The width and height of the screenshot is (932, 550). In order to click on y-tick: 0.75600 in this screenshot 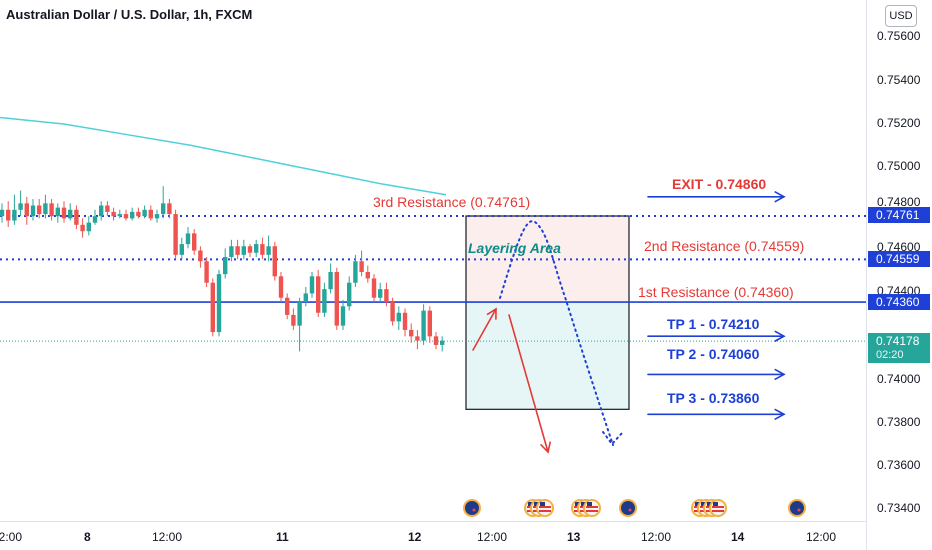, I will do `click(899, 36)`.